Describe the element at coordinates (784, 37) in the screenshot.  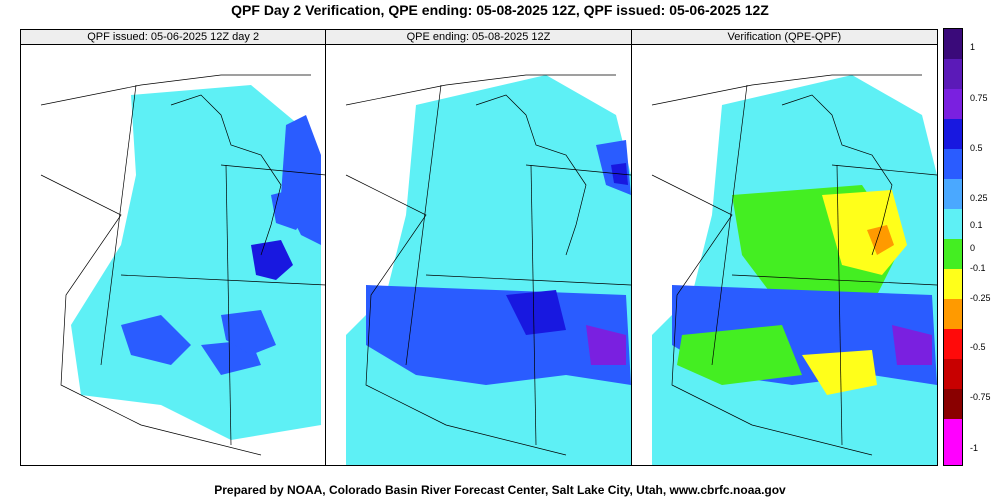
I see `verification-panel-title: Verification (QPE-QPF)` at that location.